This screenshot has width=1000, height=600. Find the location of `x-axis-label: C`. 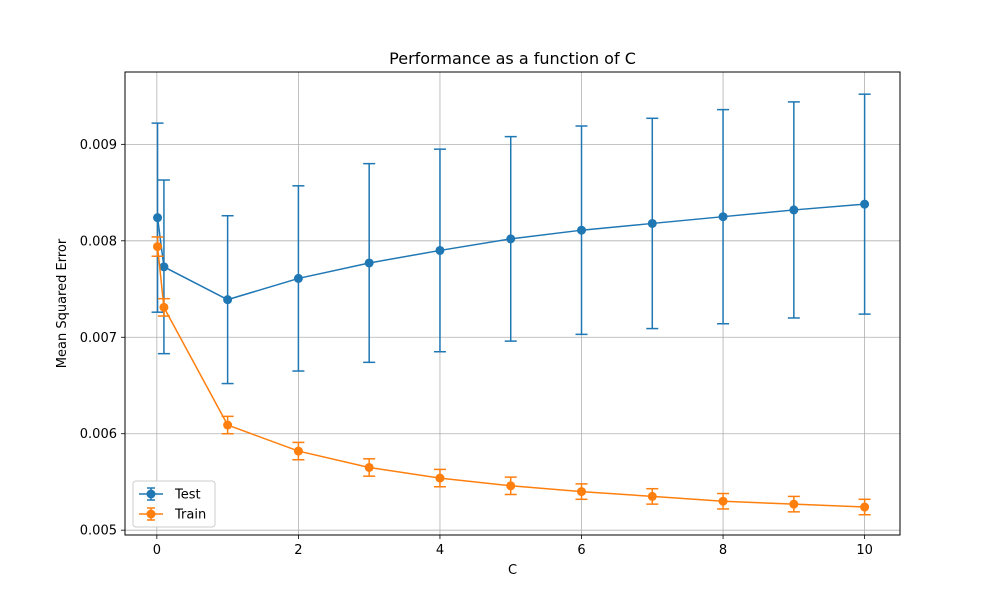

x-axis-label: C is located at coordinates (512, 570).